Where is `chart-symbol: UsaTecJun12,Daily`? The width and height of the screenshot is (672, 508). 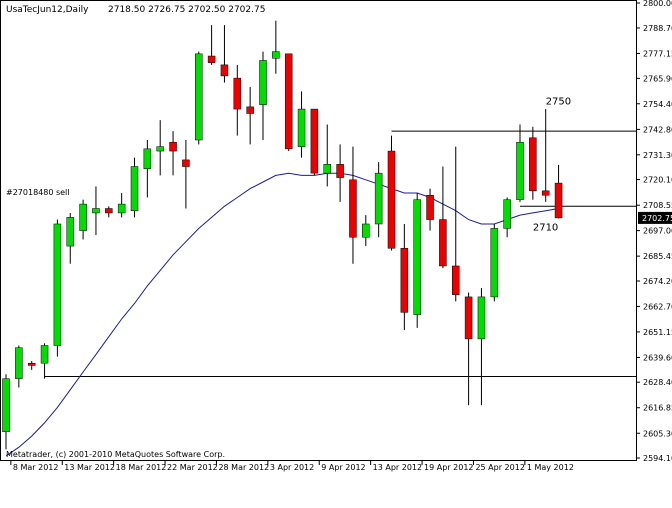
chart-symbol: UsaTecJun12,Daily is located at coordinates (47, 10).